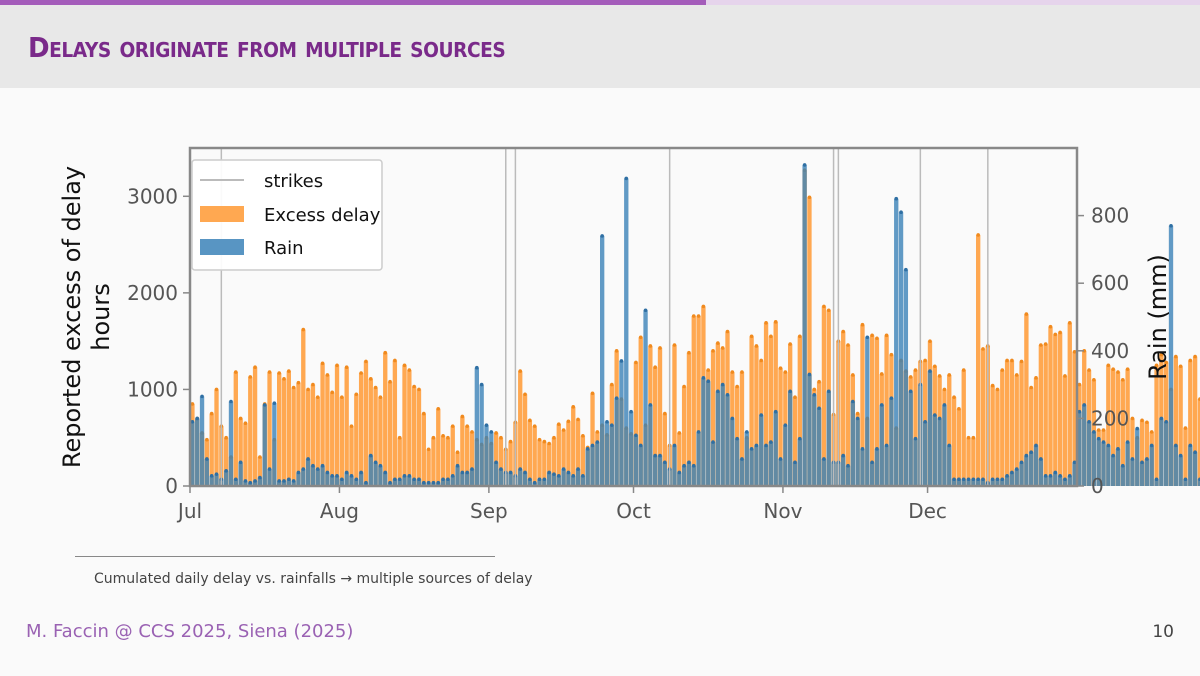 The image size is (1200, 676). What do you see at coordinates (72, 317) in the screenshot?
I see `y-axis-label-line: Reported excess of delay` at bounding box center [72, 317].